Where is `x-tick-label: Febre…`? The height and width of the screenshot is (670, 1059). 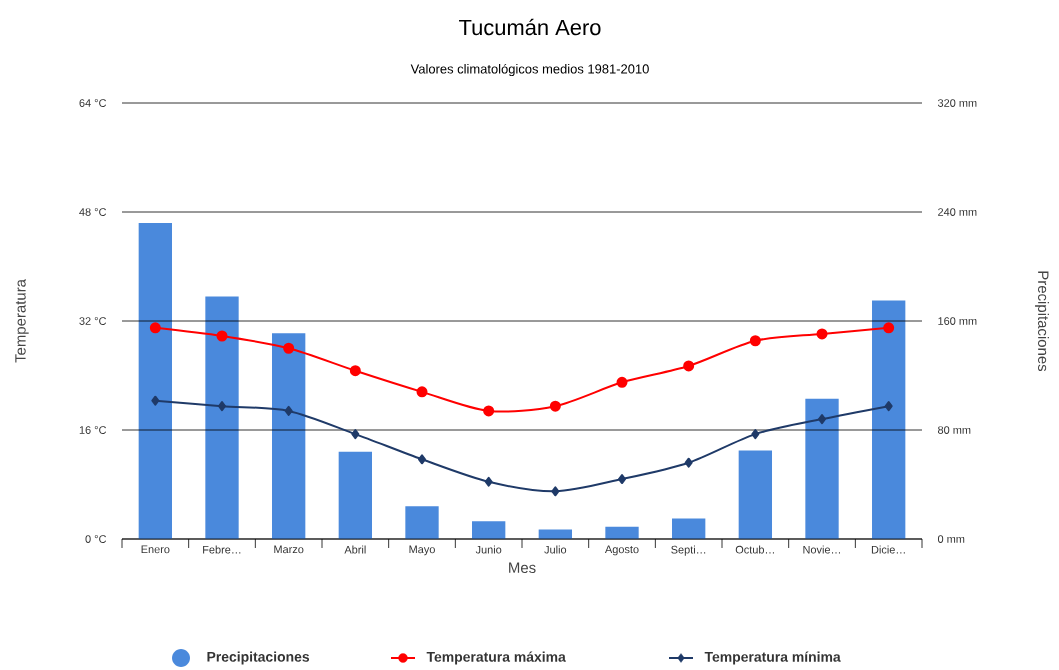
x-tick-label: Febre… is located at coordinates (222, 549).